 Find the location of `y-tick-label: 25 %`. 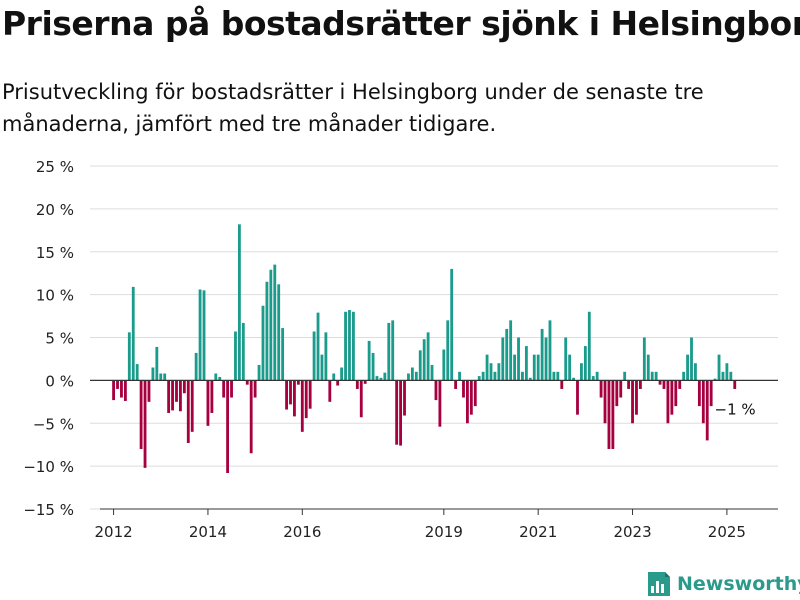

y-tick-label: 25 % is located at coordinates (55, 167).